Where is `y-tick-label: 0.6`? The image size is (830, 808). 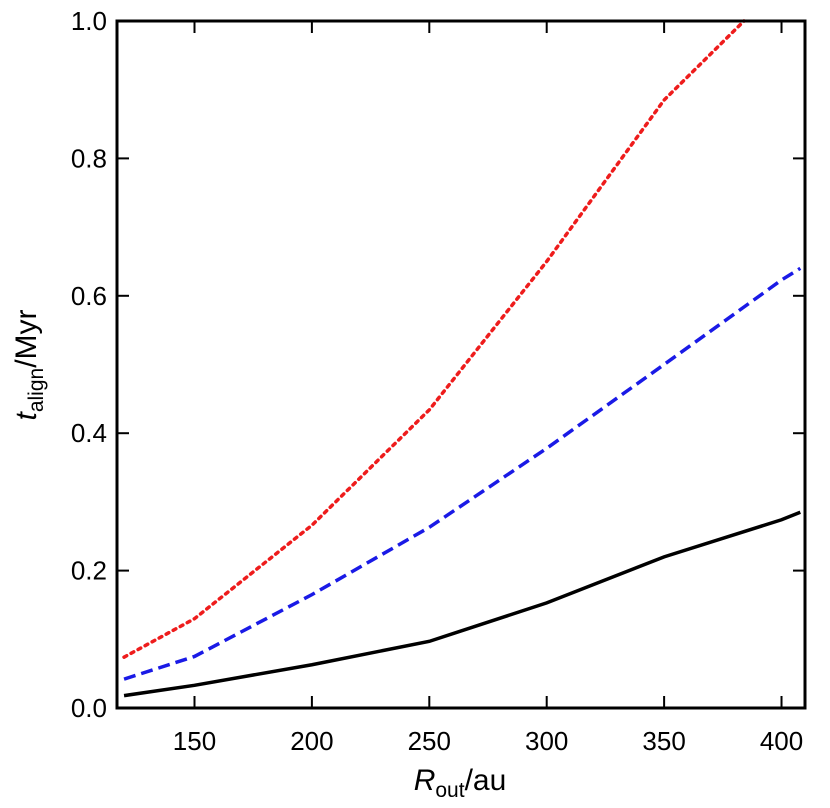
y-tick-label: 0.6 is located at coordinates (89, 296).